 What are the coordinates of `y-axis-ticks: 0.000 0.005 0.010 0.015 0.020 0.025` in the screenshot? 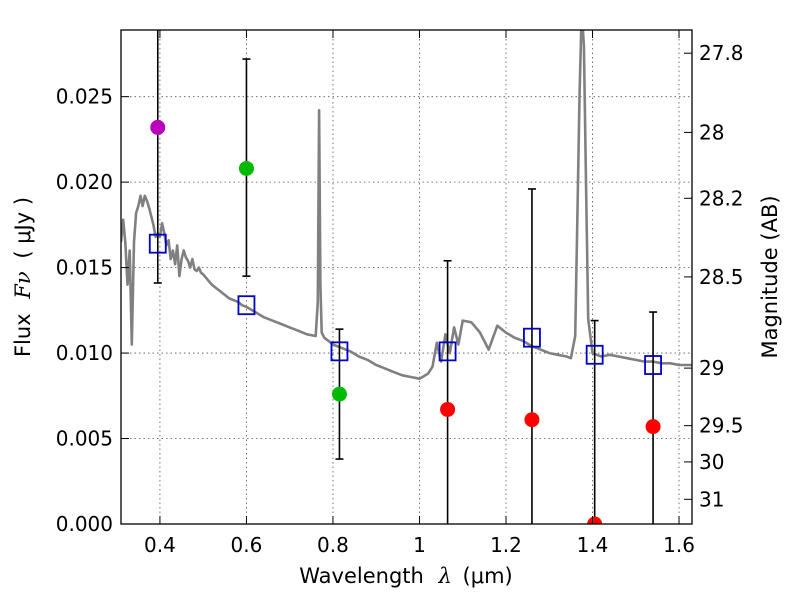 It's located at (92, 310).